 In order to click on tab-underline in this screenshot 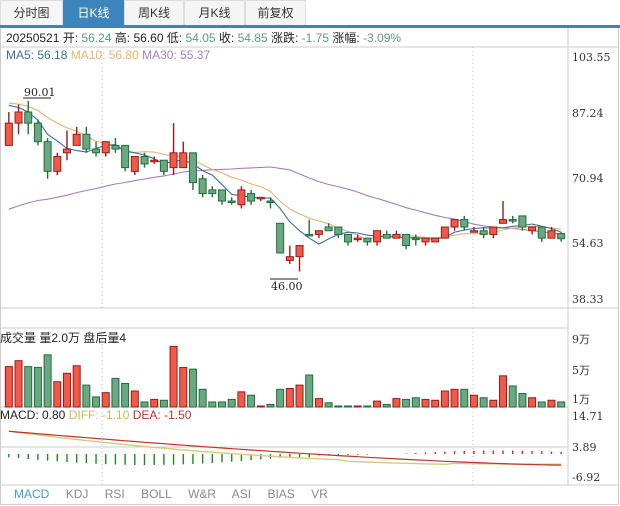, I will do `click(310, 26)`.